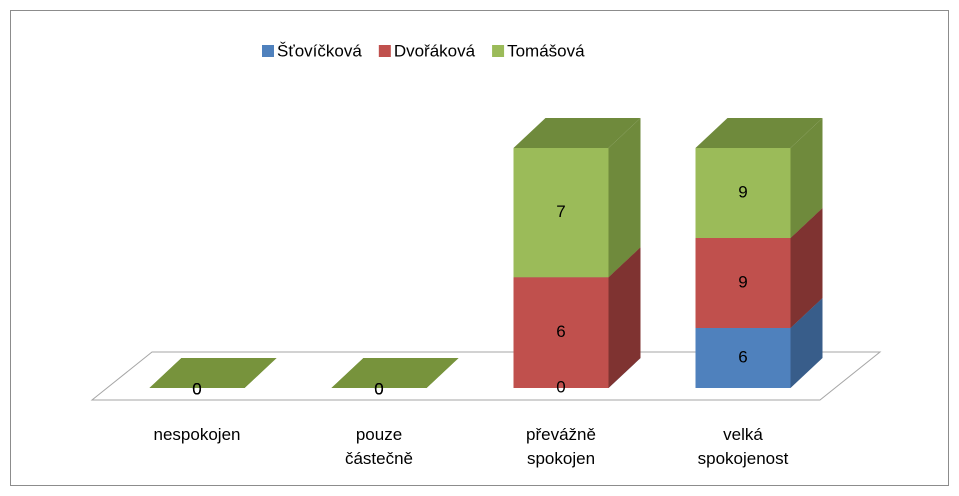 The width and height of the screenshot is (959, 496). I want to click on legend-label: Dvořáková, so click(435, 50).